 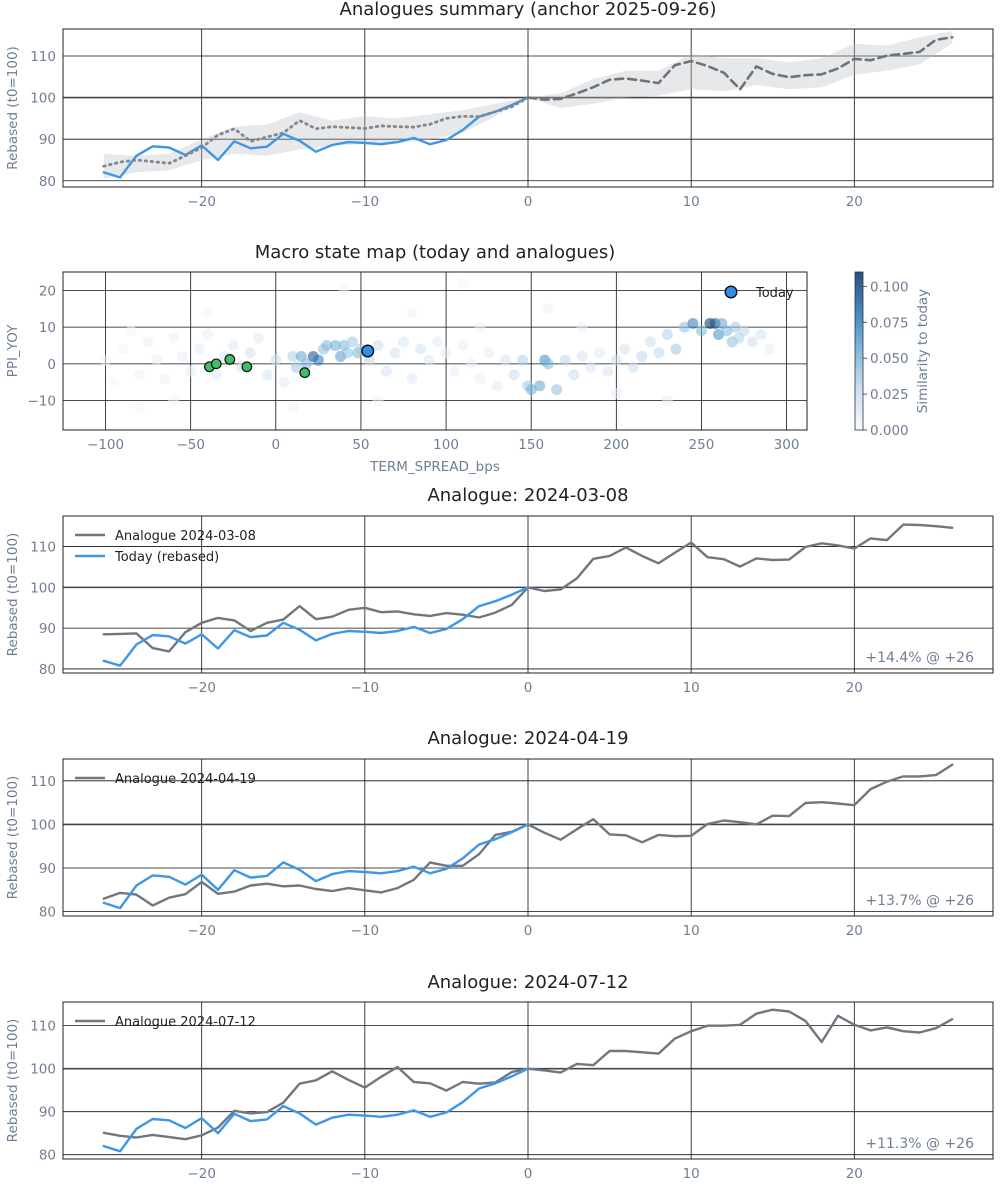 What do you see at coordinates (47, 291) in the screenshot?
I see `y-tick-label: 20` at bounding box center [47, 291].